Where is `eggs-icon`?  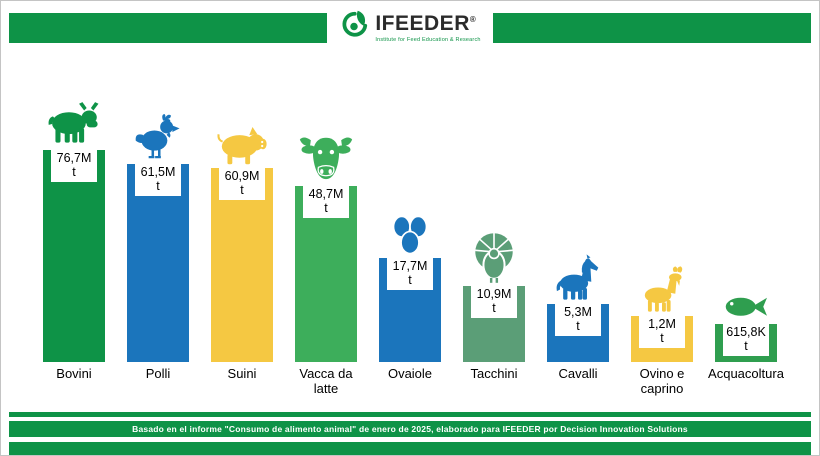
eggs-icon is located at coordinates (410, 235).